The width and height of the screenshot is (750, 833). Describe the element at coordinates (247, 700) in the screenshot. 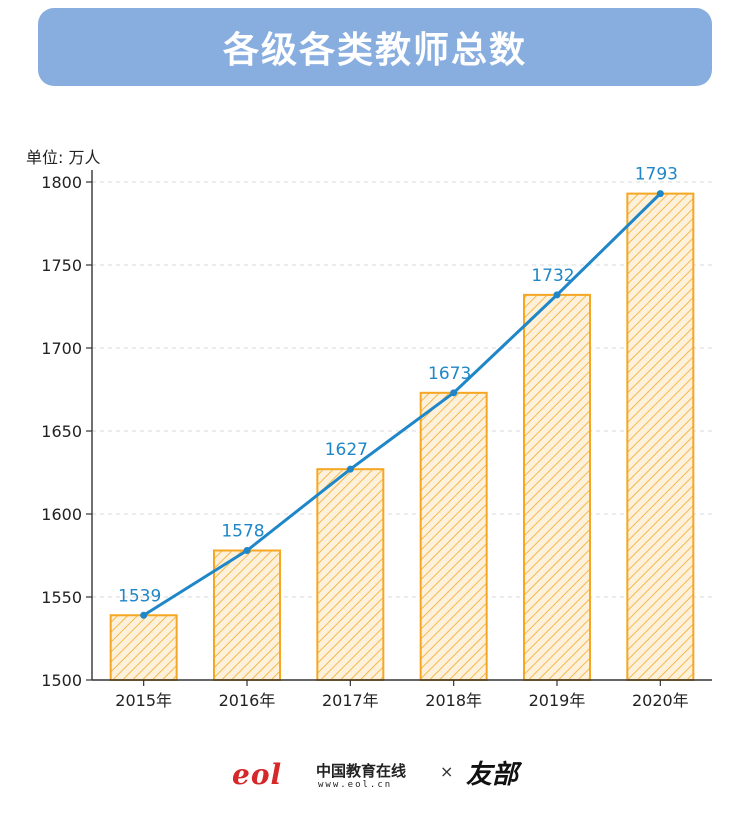

I see `x-tick-label: 2016年` at that location.